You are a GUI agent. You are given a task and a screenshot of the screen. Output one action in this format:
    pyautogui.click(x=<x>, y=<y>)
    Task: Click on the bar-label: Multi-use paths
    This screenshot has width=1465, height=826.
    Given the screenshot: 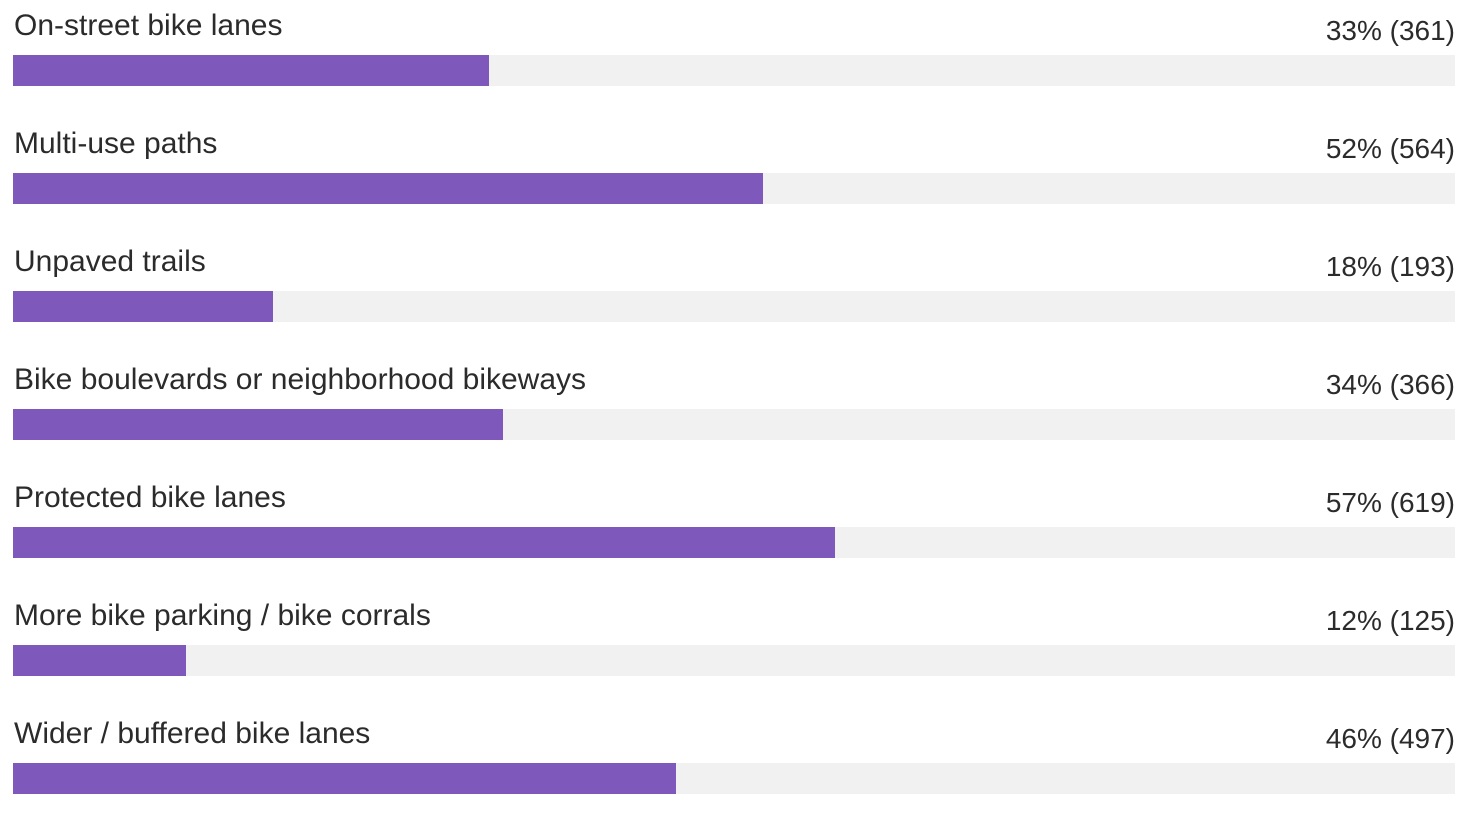 What is the action you would take?
    pyautogui.click(x=116, y=143)
    